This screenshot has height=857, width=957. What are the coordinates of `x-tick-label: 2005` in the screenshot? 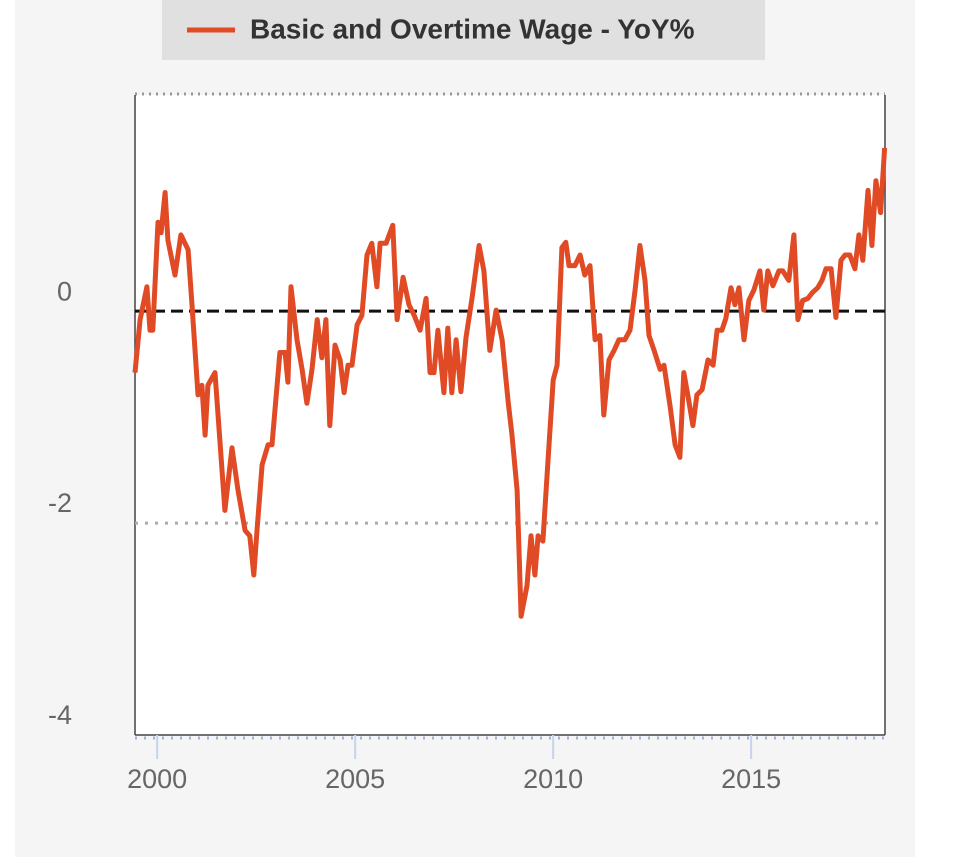 It's located at (355, 779).